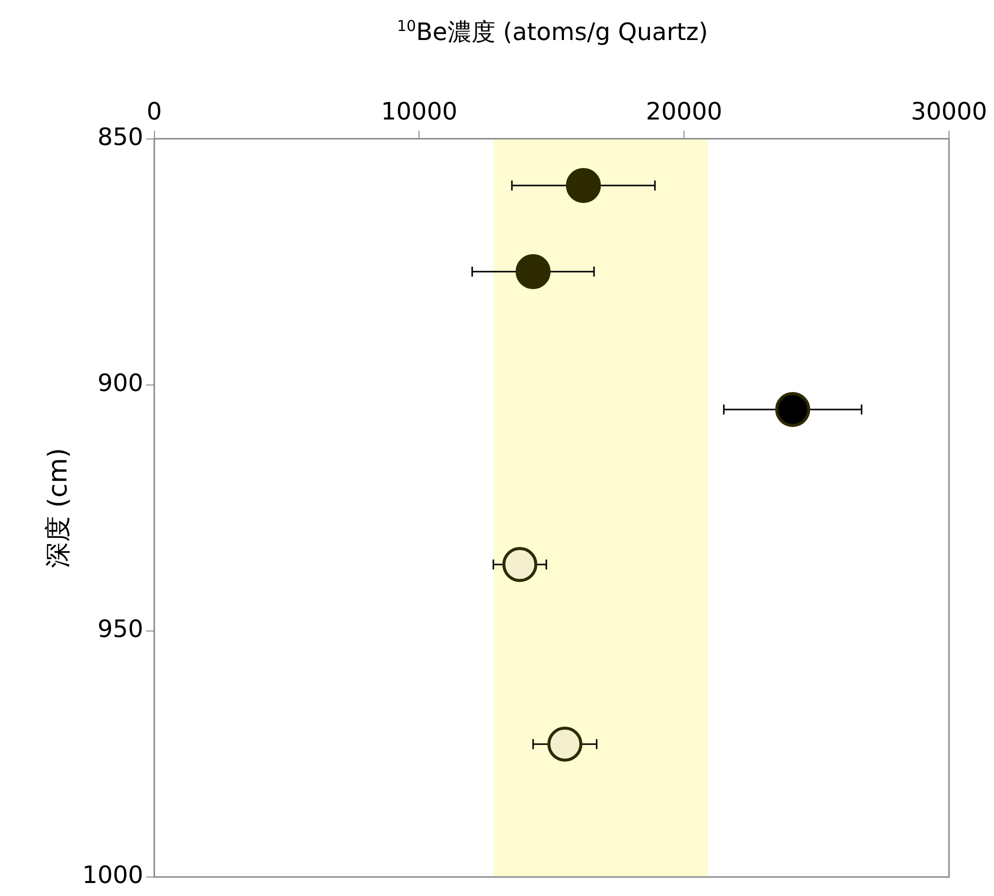 This screenshot has height=896, width=994. I want to click on x-axis-title: $^{10}$Be濃度 (atoms/g Quartz), so click(552, 32).